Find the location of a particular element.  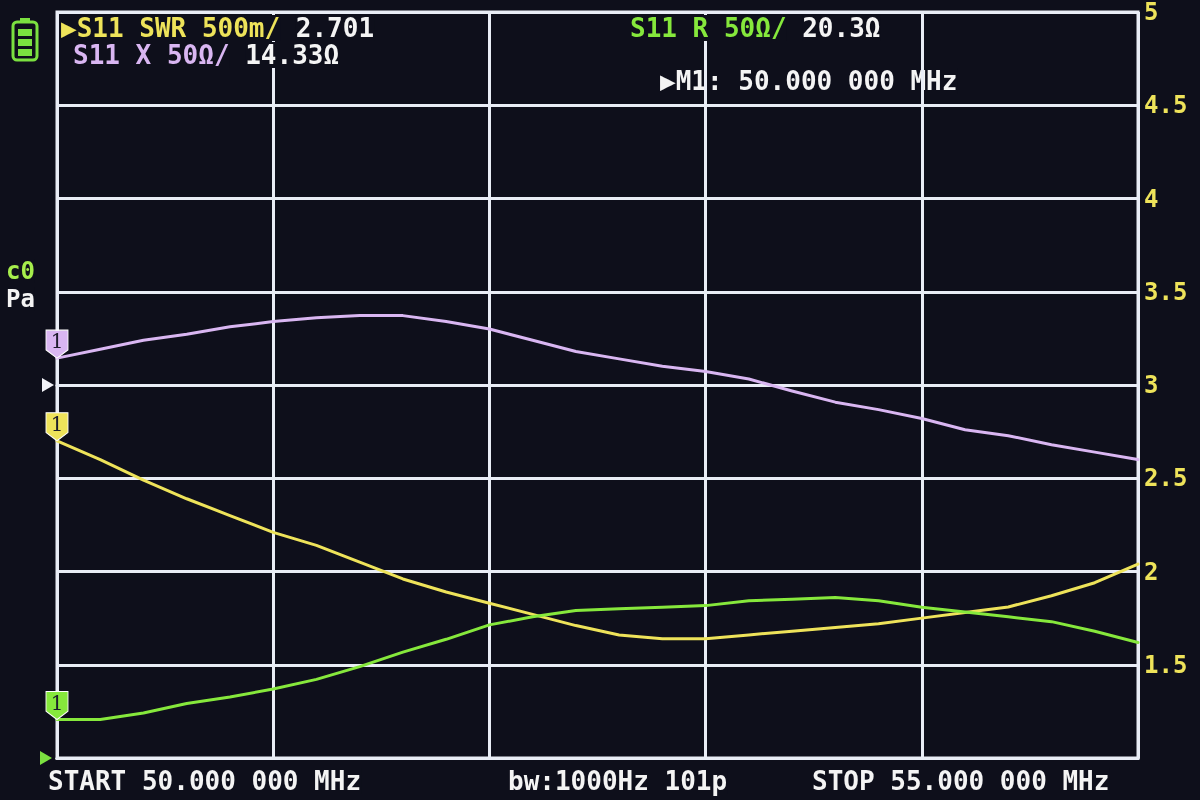

y-tick-label: 1.5 is located at coordinates (1166, 664).